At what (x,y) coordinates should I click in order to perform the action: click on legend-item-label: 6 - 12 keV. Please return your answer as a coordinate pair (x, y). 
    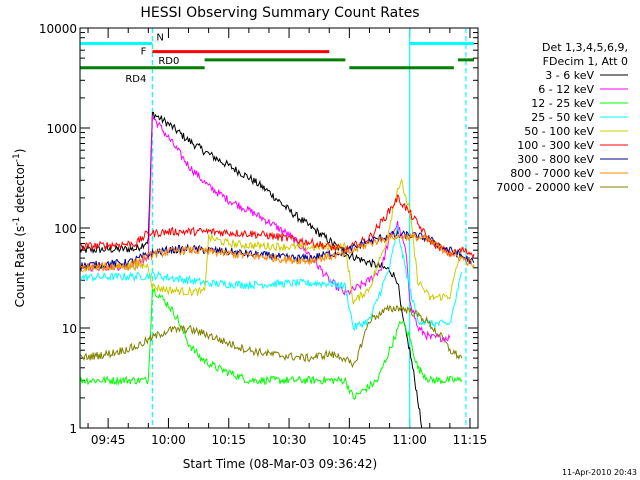
    Looking at the image, I should click on (566, 89).